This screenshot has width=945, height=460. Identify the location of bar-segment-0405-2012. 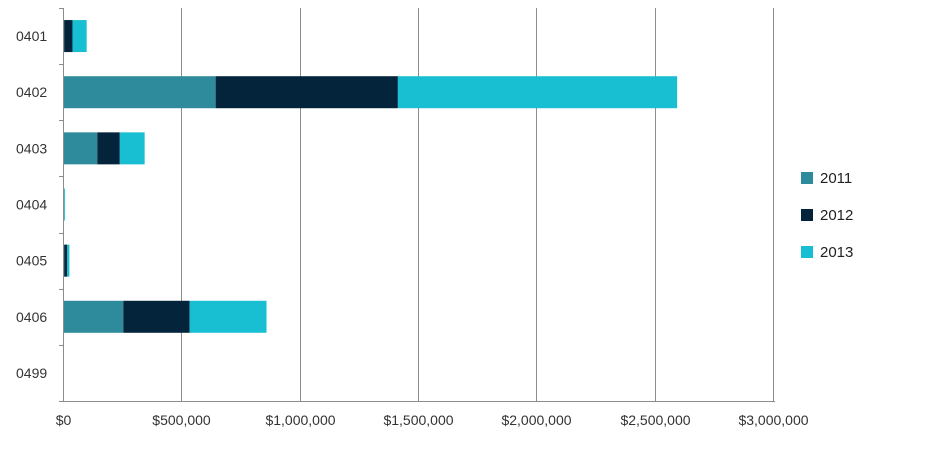
(66, 260).